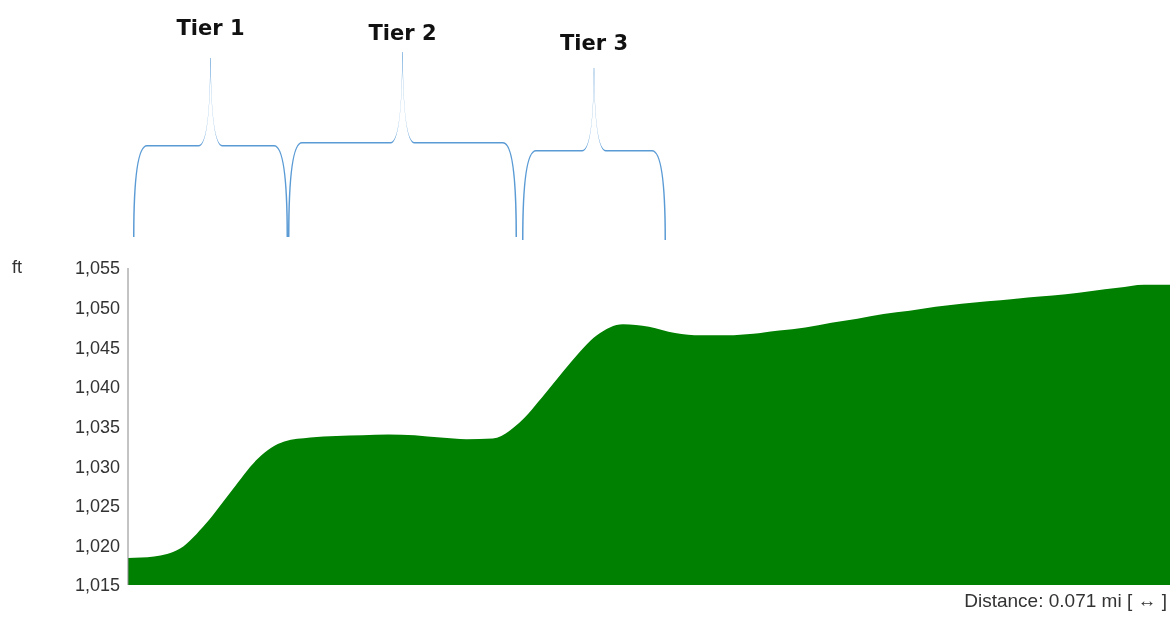 This screenshot has height=623, width=1175. I want to click on y-tick-label: 1,040, so click(97, 387).